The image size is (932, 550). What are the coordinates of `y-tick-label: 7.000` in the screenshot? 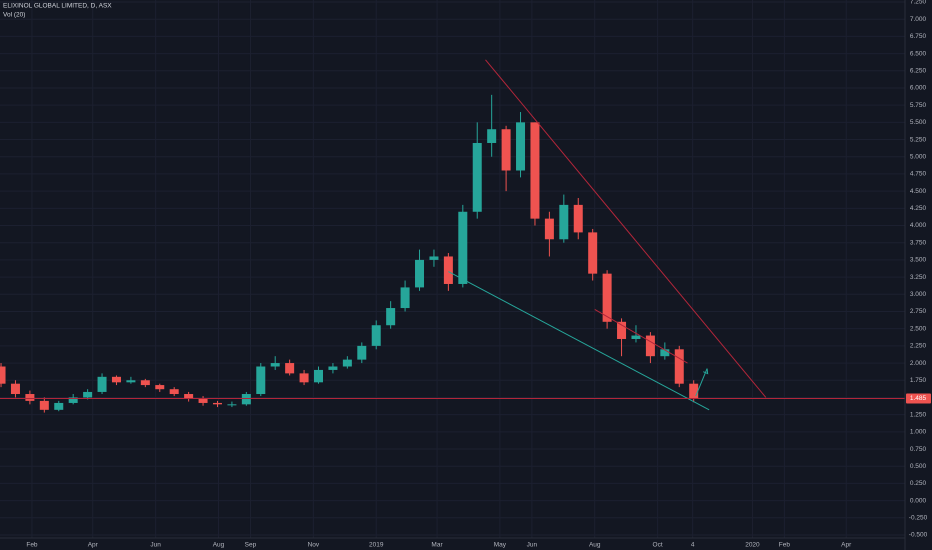 It's located at (918, 19).